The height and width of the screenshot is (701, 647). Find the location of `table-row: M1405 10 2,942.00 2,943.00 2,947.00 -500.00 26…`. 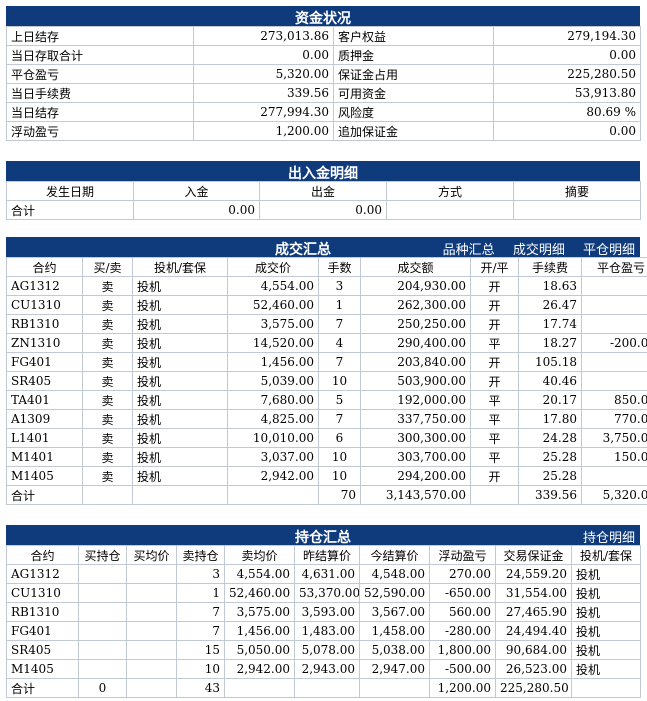

table-row: M1405 10 2,942.00 2,943.00 2,947.00 -500.00 26… is located at coordinates (323, 669).